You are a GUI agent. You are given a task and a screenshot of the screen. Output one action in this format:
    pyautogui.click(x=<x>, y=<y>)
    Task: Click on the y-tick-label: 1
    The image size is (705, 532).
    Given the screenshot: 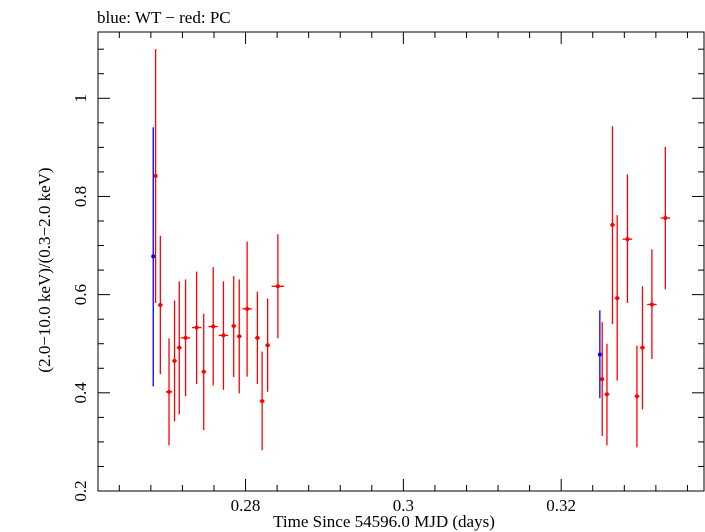 What is the action you would take?
    pyautogui.click(x=80, y=98)
    